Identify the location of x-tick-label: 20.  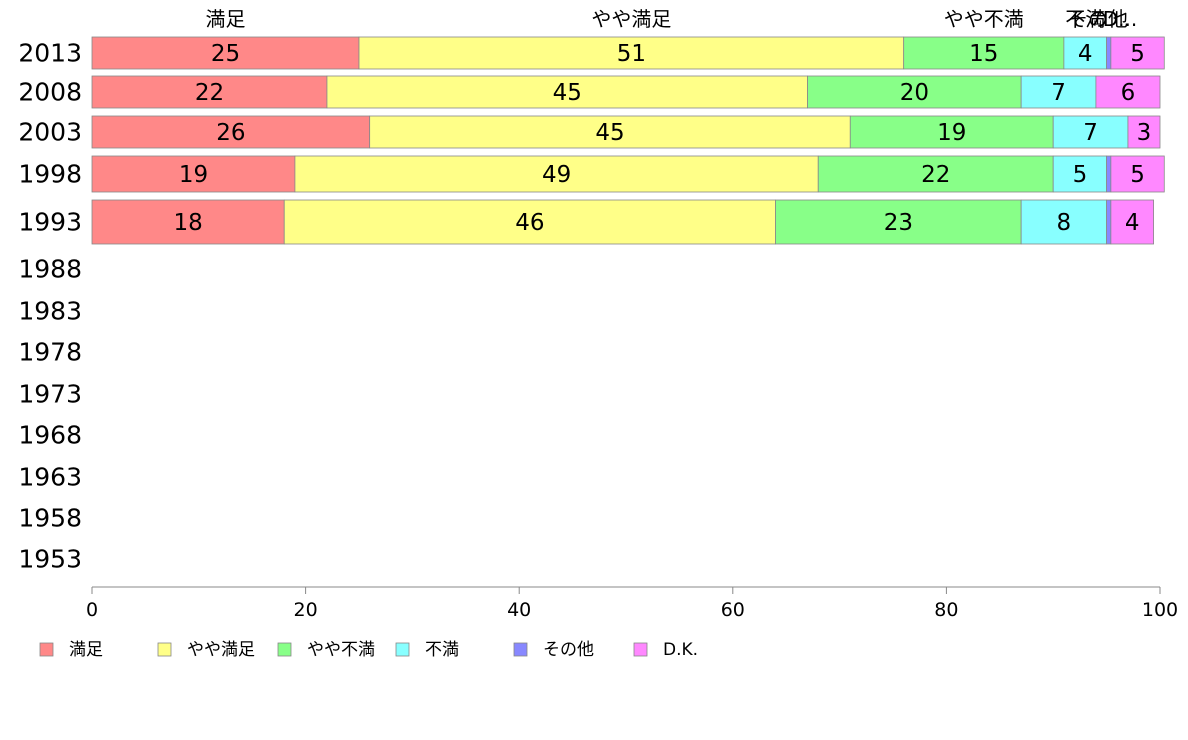
(306, 610).